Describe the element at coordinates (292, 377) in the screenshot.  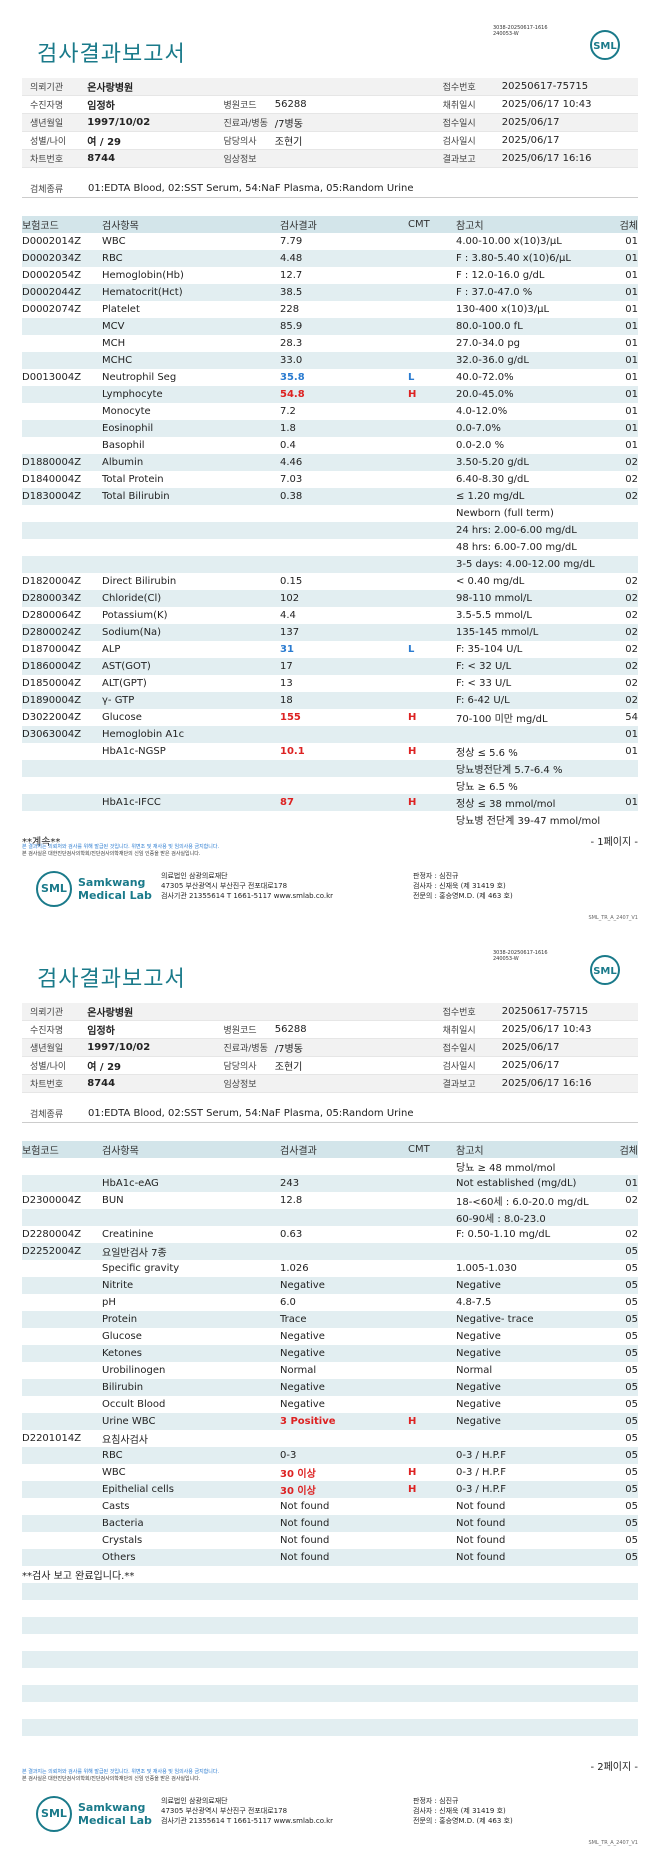
I see `test-result: 35.8` at that location.